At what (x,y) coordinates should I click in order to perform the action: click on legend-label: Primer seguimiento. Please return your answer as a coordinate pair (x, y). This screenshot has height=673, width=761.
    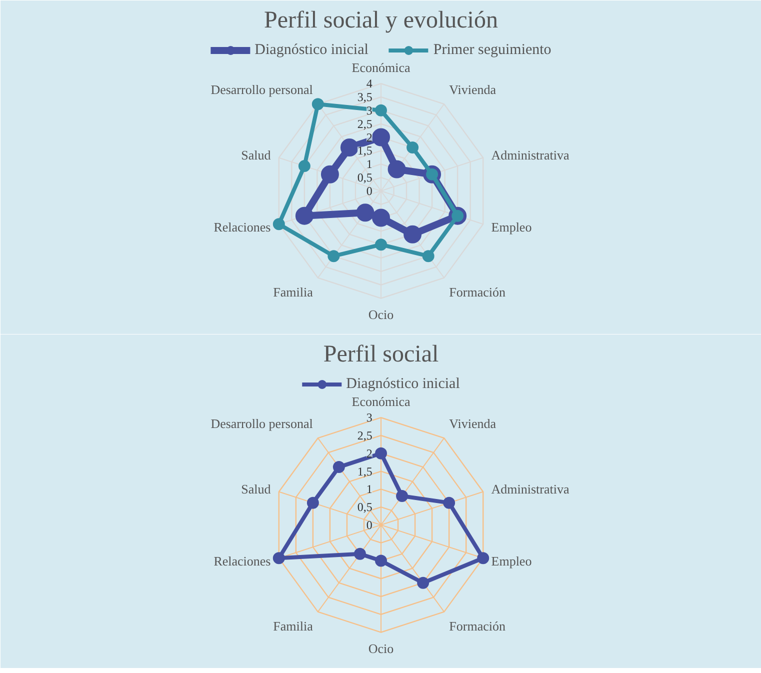
    Looking at the image, I should click on (492, 50).